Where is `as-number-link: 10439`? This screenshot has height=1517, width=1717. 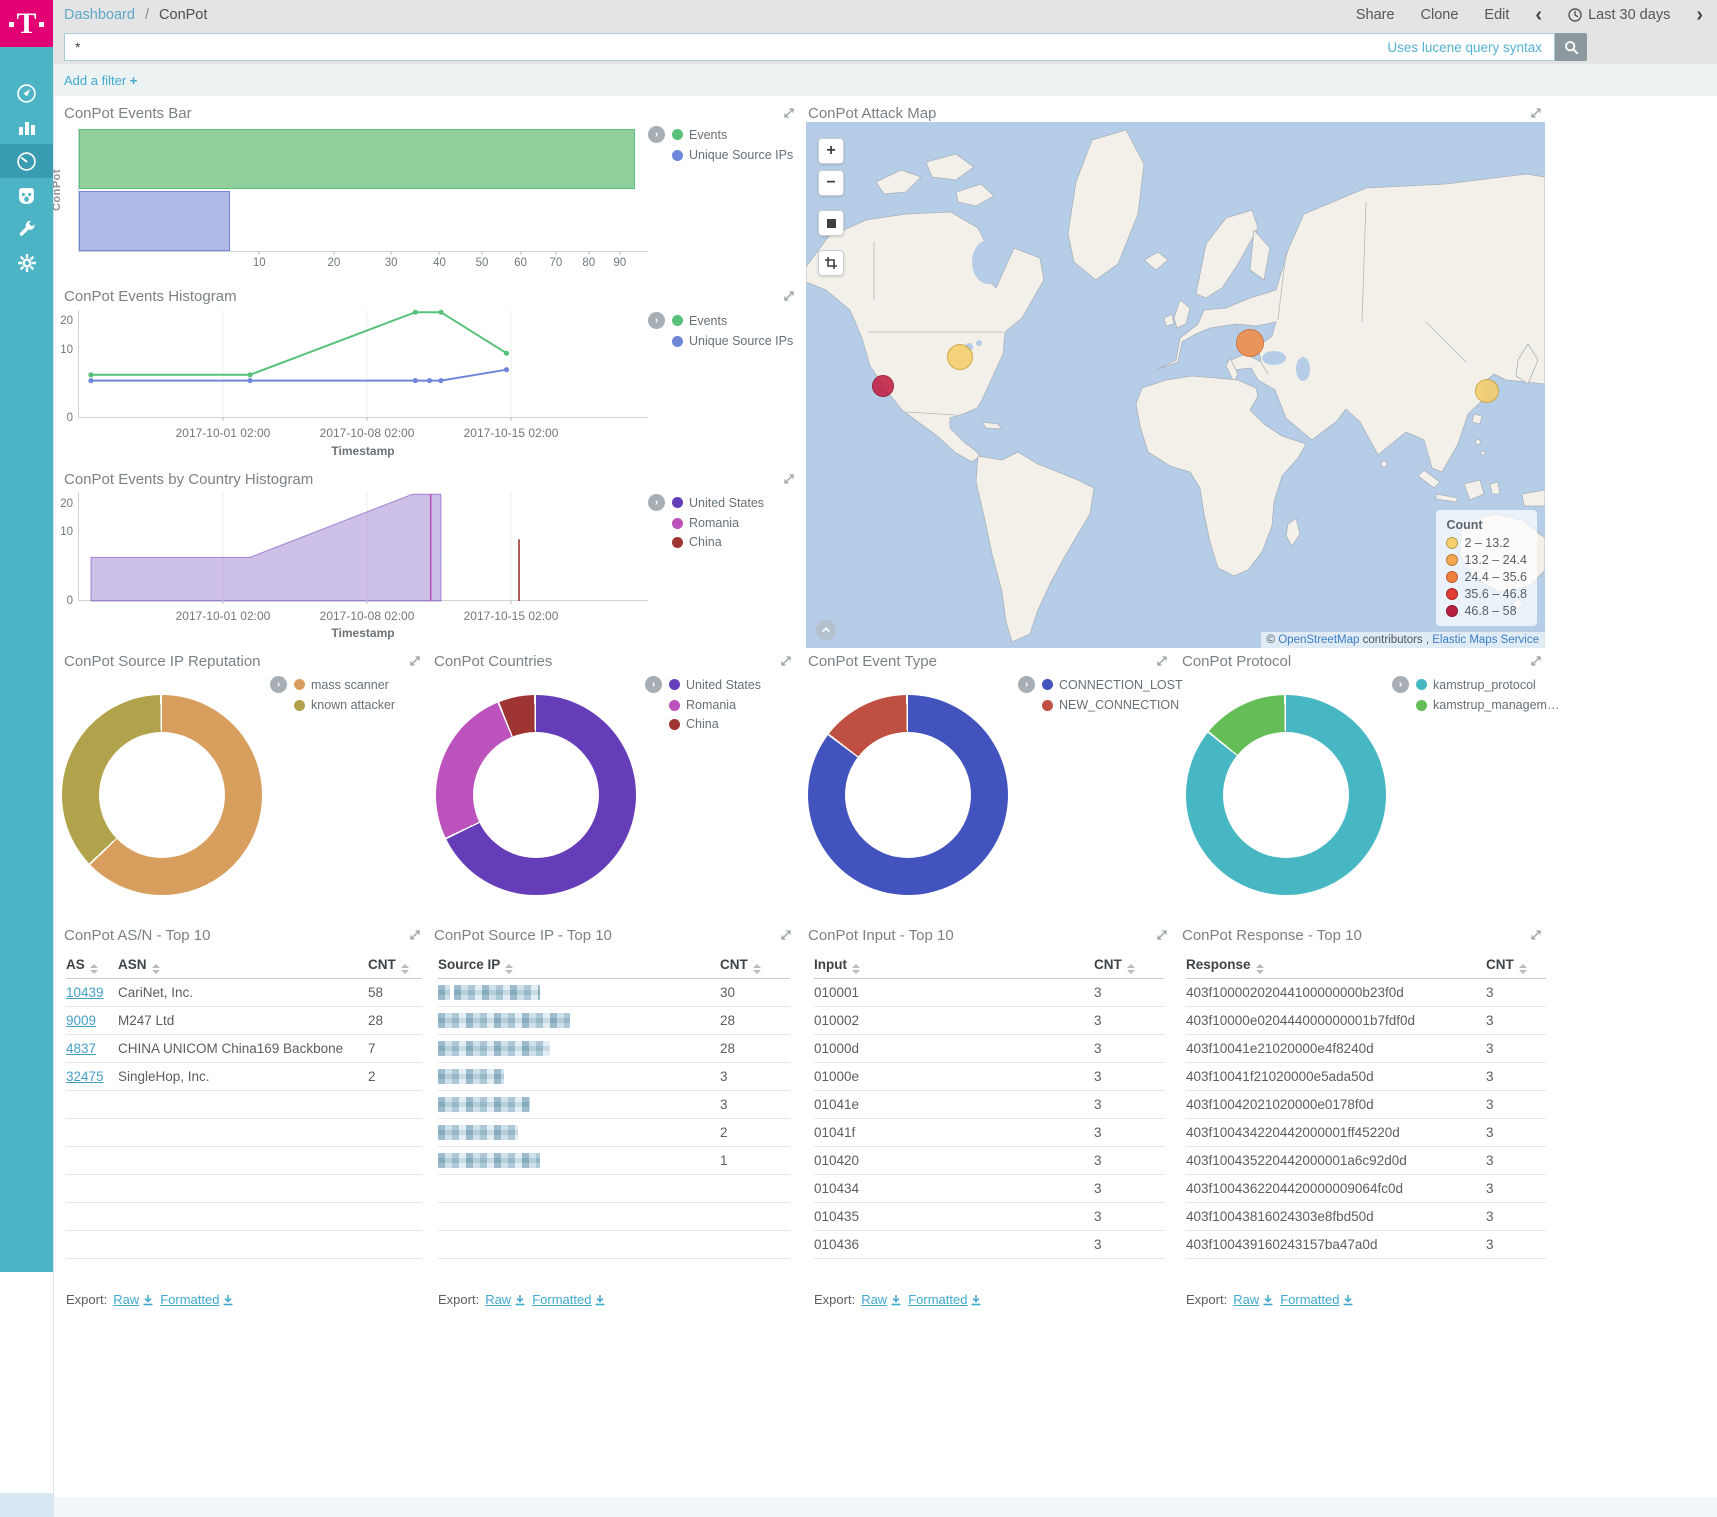
as-number-link: 10439 is located at coordinates (85, 992).